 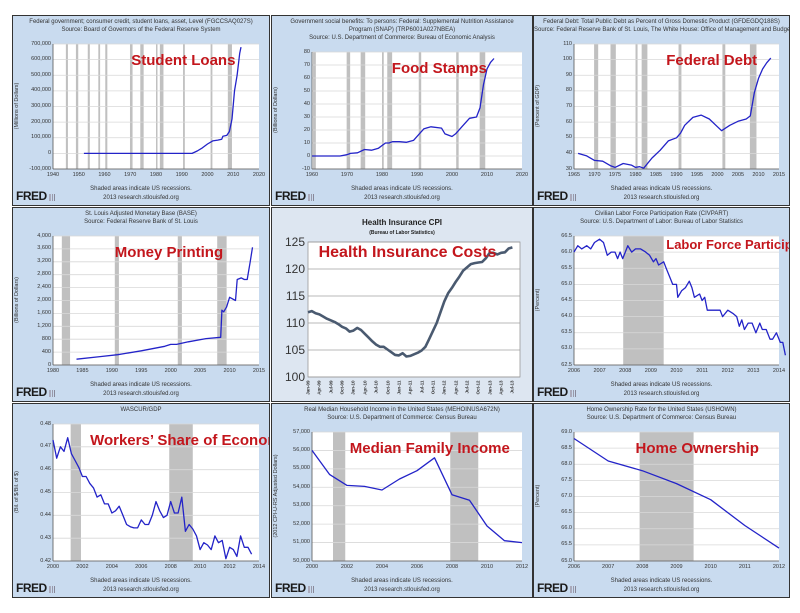 I want to click on y-tick-label: 68.5, so click(x=566, y=447).